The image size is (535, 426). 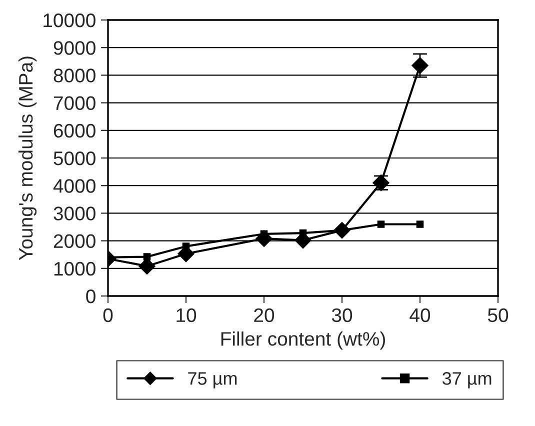 I want to click on y-tick-label: 0, so click(x=91, y=296).